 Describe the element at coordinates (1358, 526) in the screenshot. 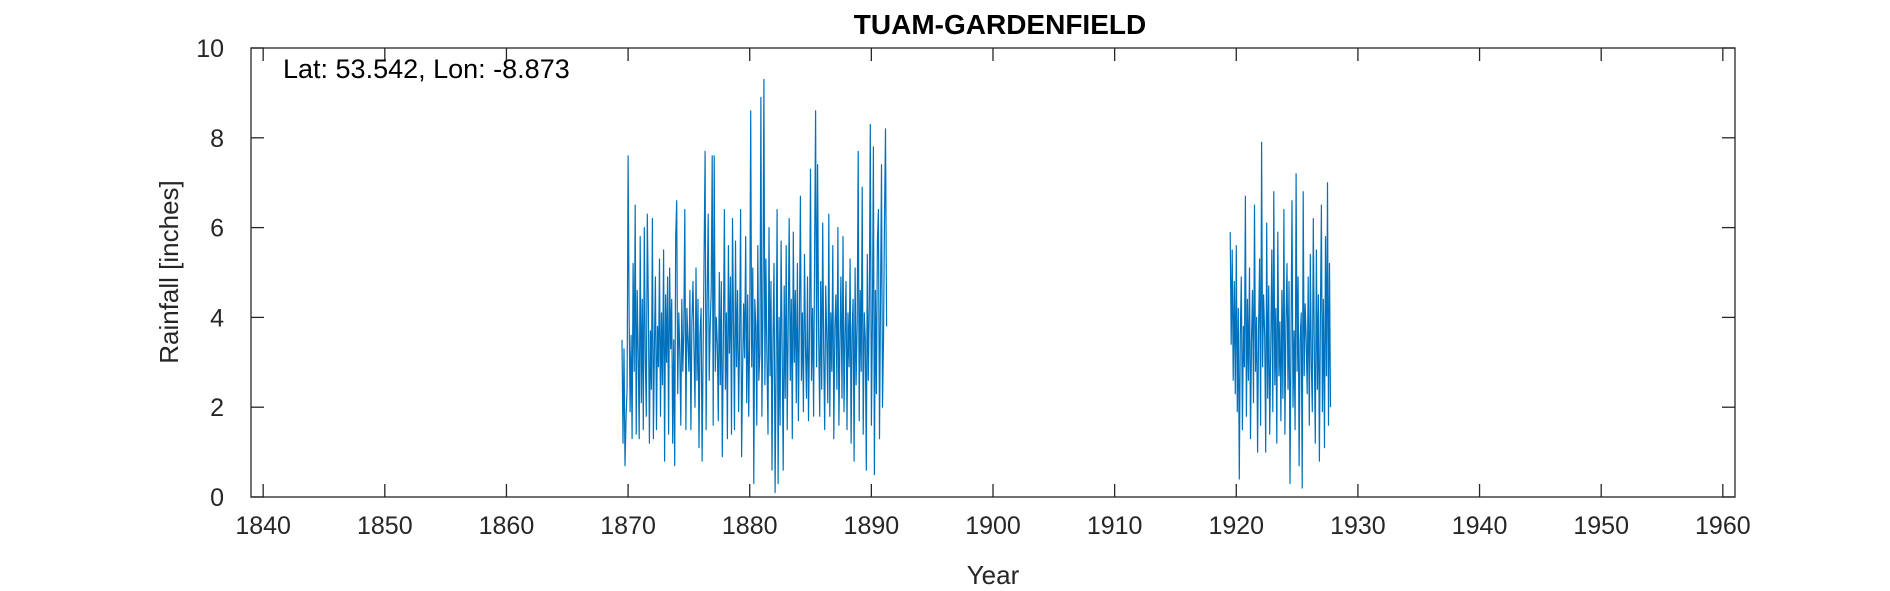

I see `x-tick-label: 1930` at that location.